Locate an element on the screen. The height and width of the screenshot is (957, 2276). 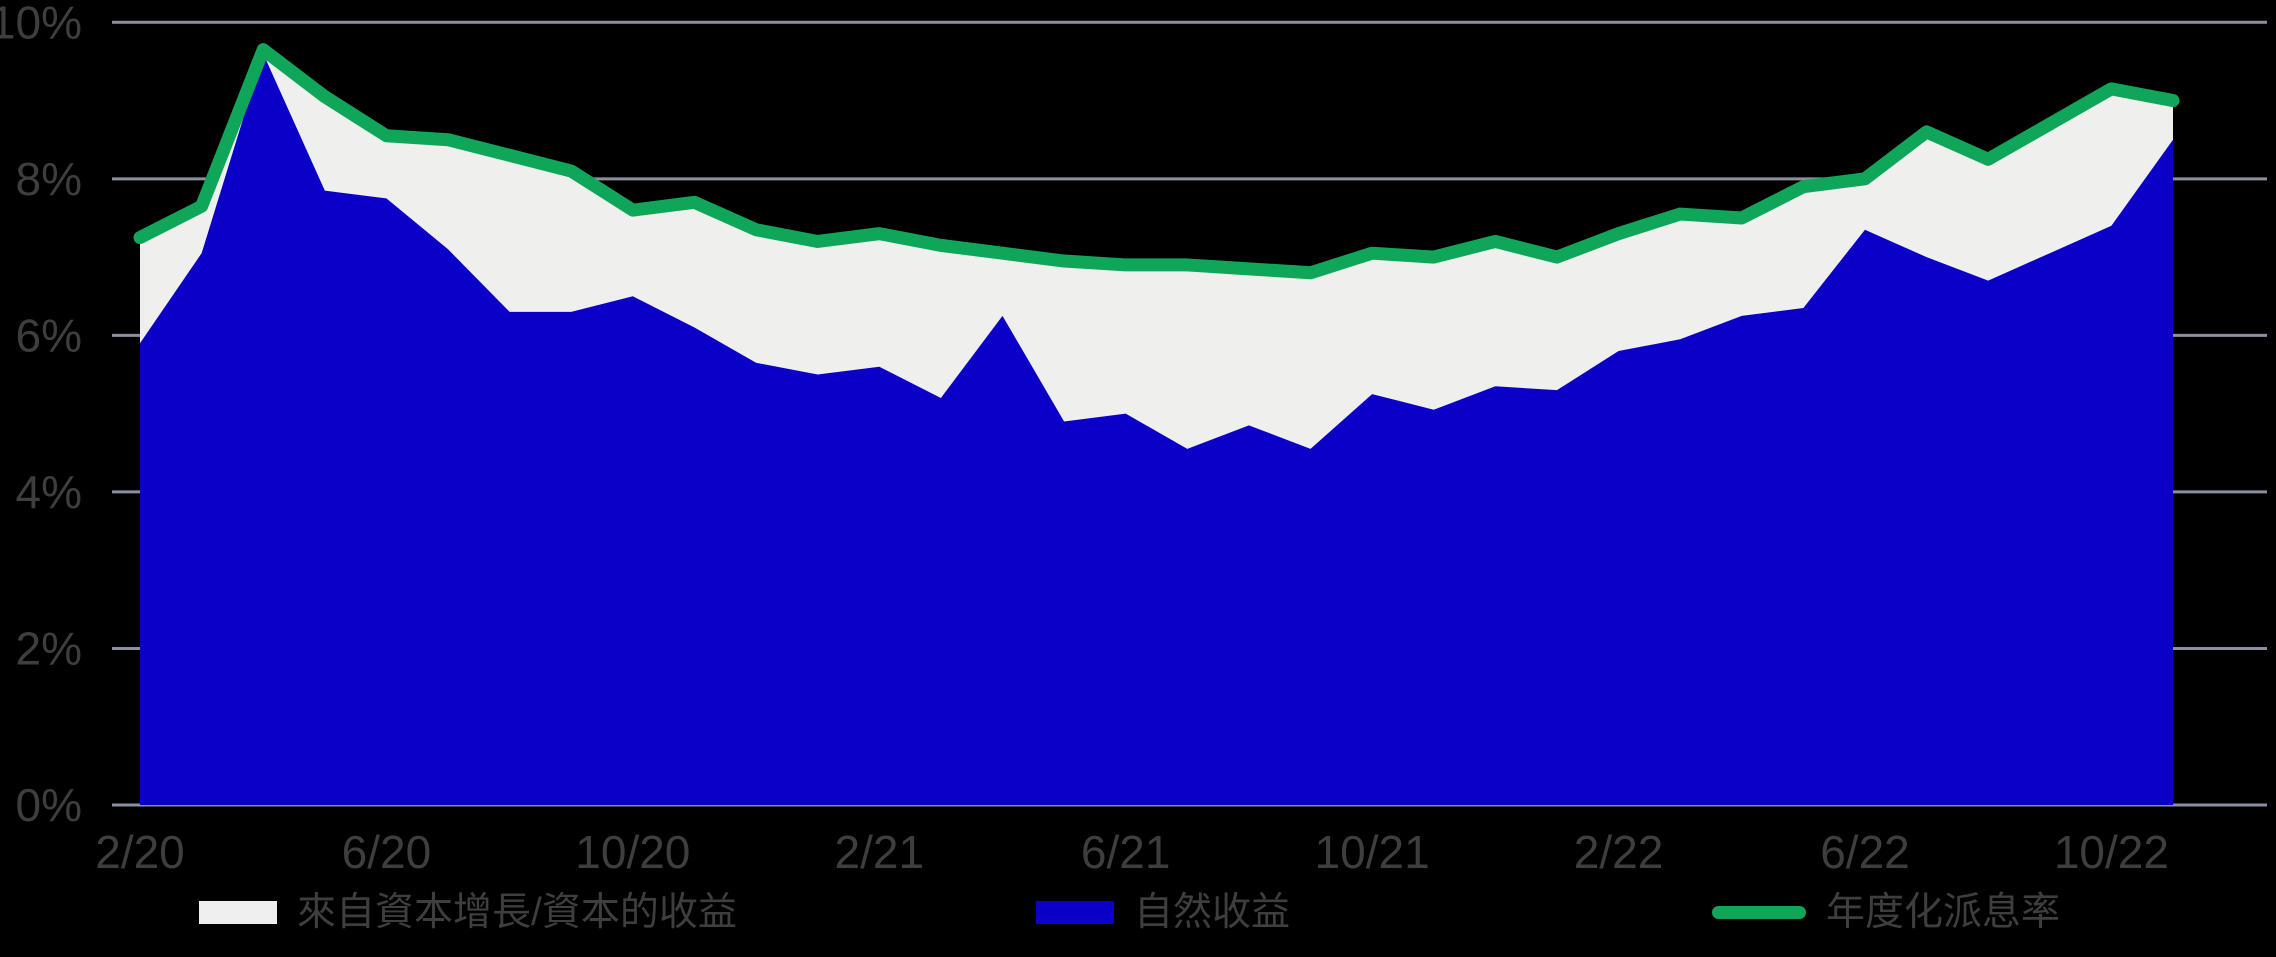
y-tick-label-6pct: 6% is located at coordinates (49, 335).